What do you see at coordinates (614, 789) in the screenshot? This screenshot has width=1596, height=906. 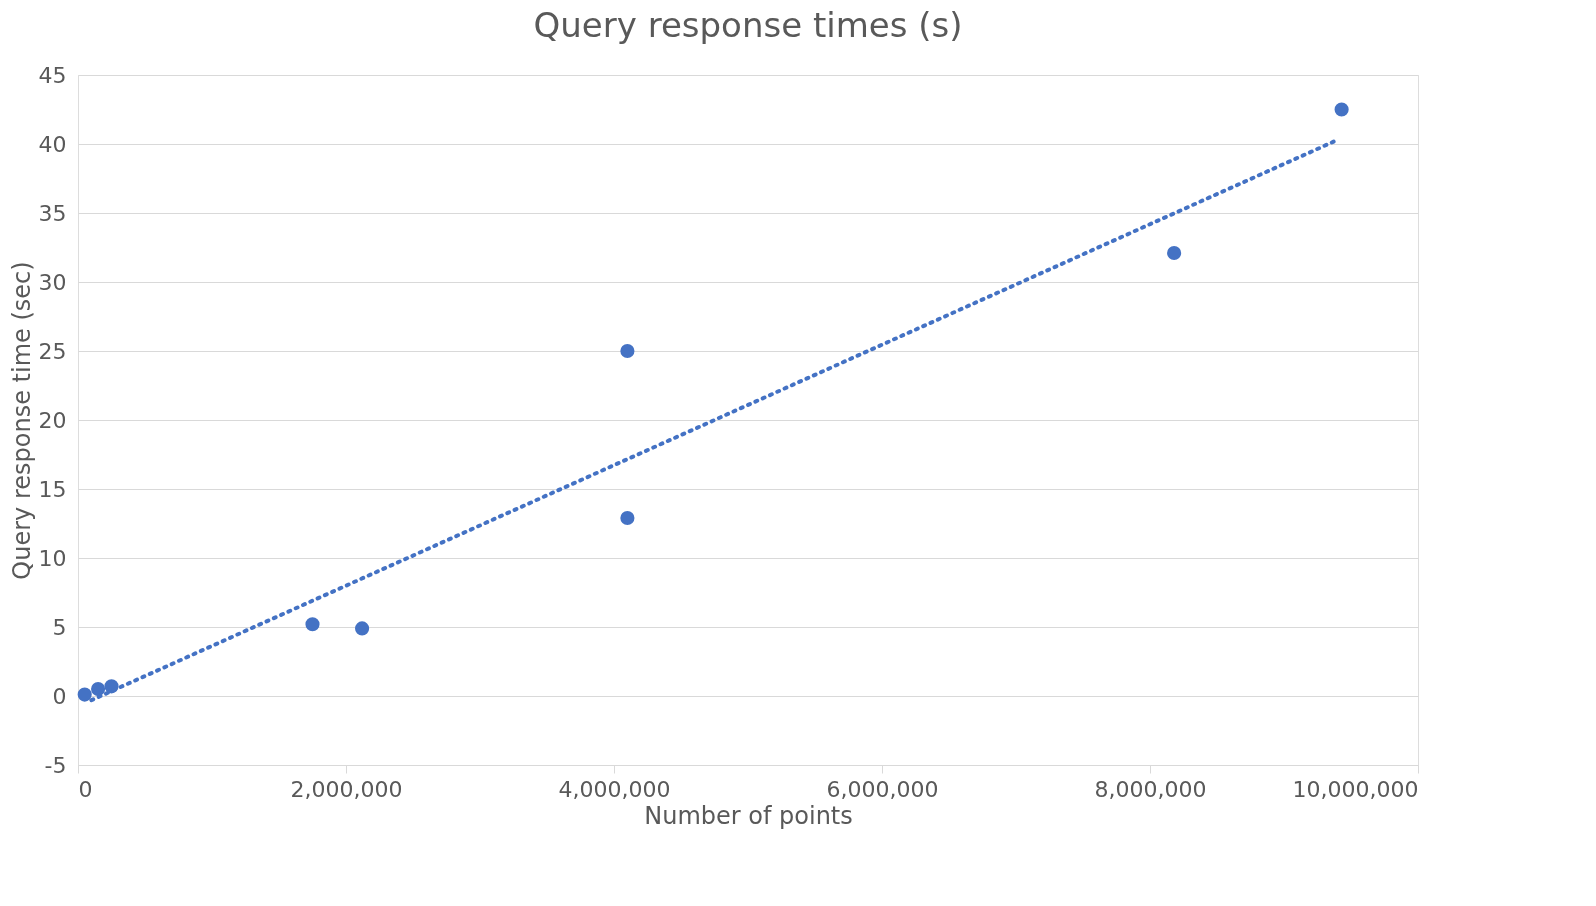 I see `x-tick-label: 4,000,000` at bounding box center [614, 789].